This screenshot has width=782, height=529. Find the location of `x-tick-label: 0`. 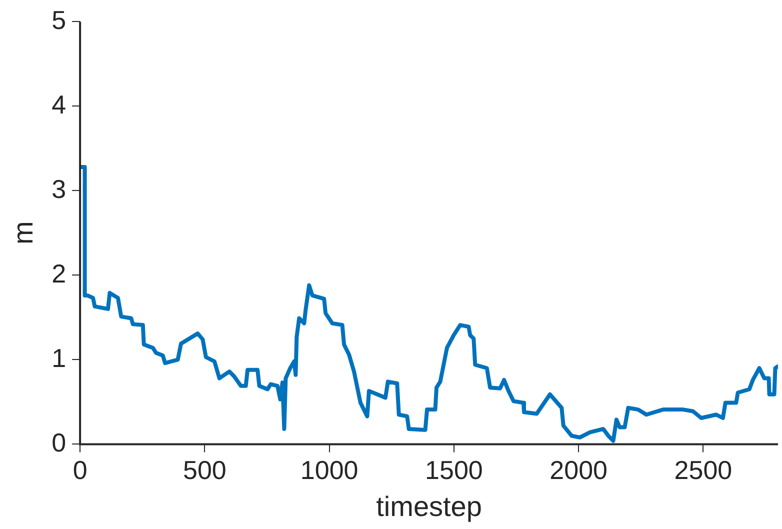

x-tick-label: 0 is located at coordinates (80, 469).